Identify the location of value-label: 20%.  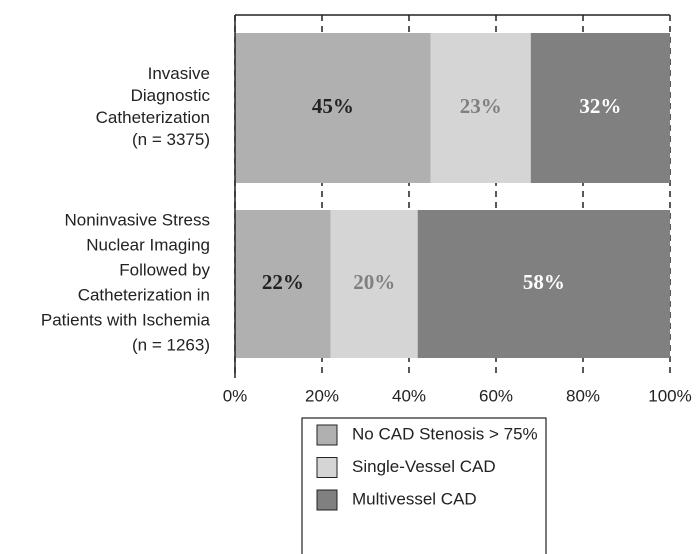
(374, 282).